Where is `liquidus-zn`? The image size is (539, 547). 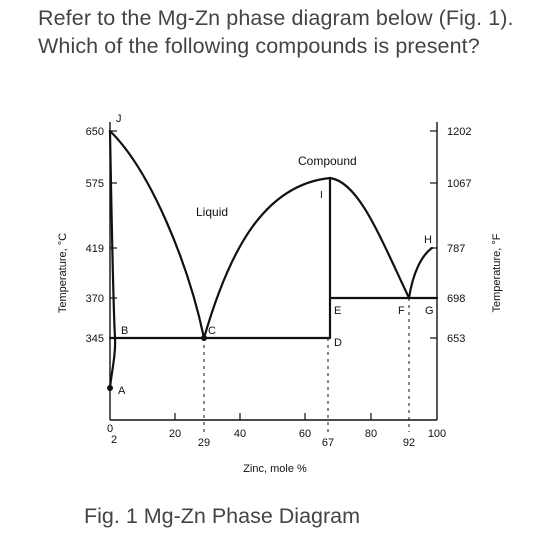 liquidus-zn is located at coordinates (420, 273).